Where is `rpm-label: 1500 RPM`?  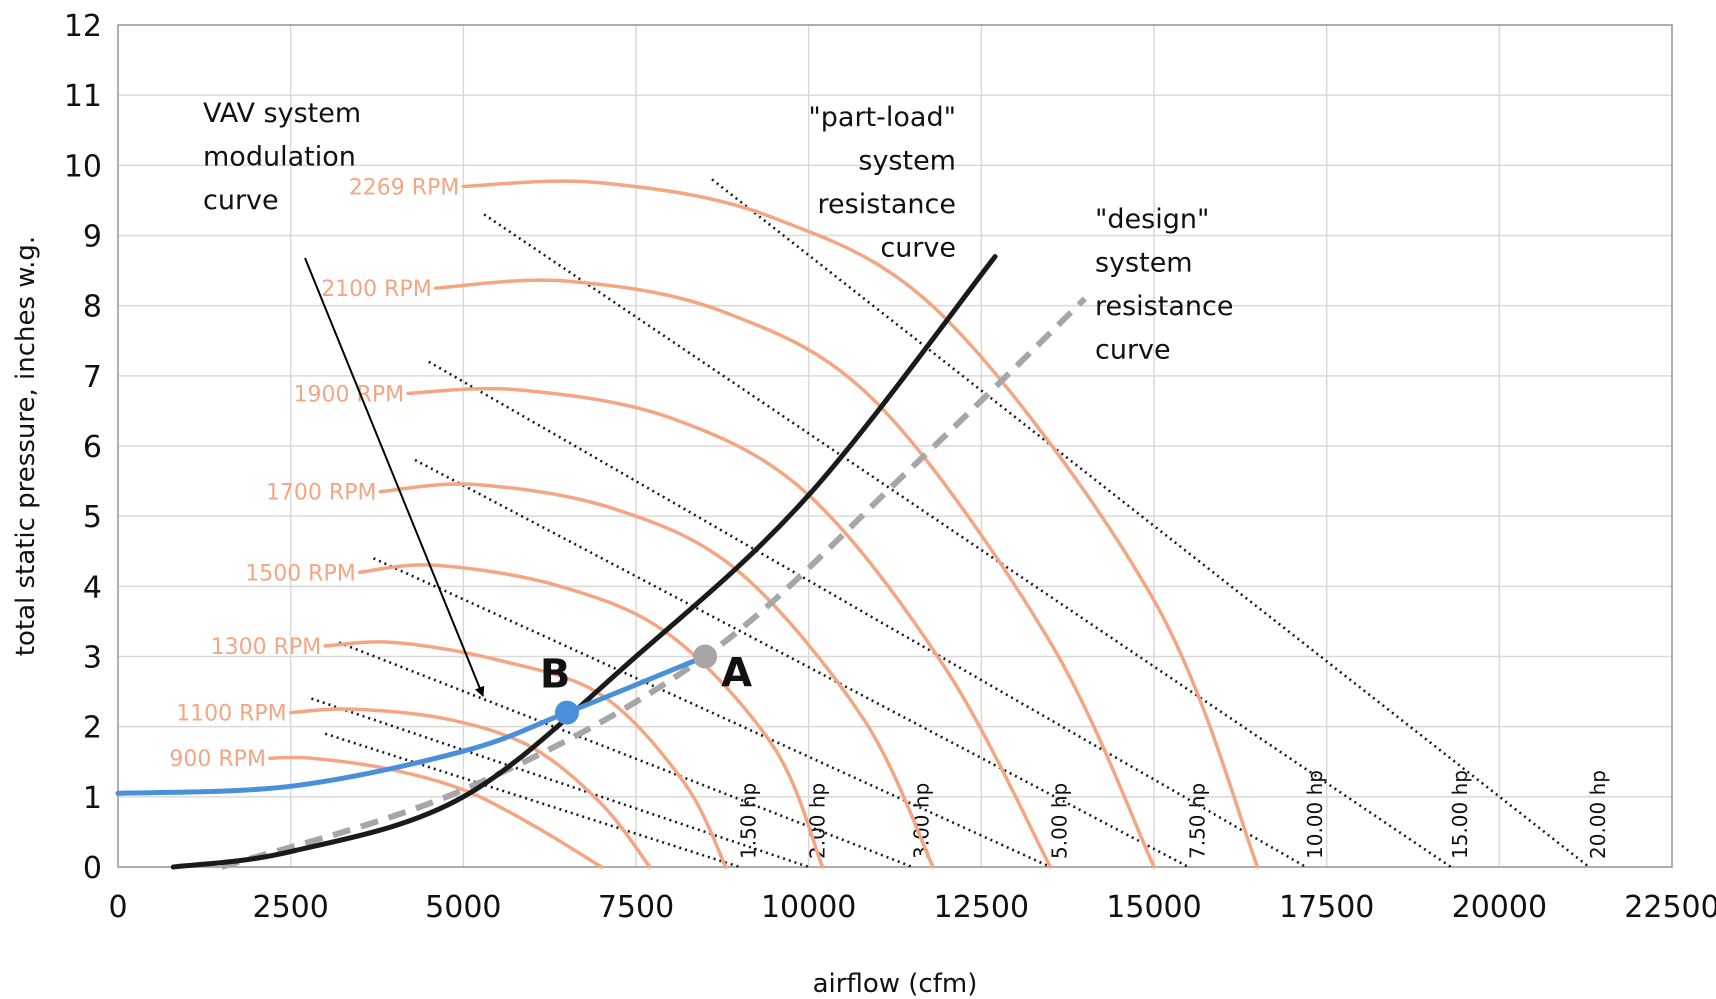 rpm-label: 1500 RPM is located at coordinates (300, 573).